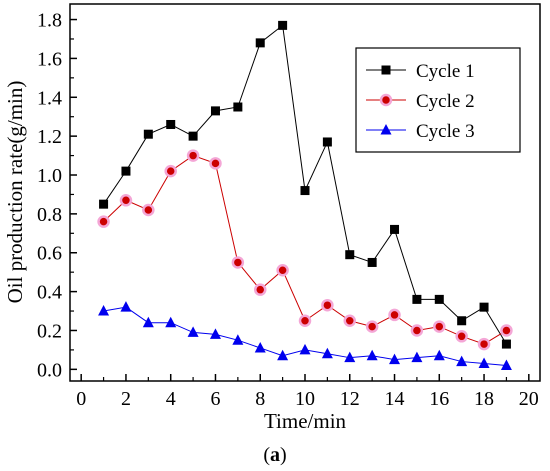 Image resolution: width=550 pixels, height=471 pixels. Describe the element at coordinates (484, 399) in the screenshot. I see `x-tick-label: 18` at that location.